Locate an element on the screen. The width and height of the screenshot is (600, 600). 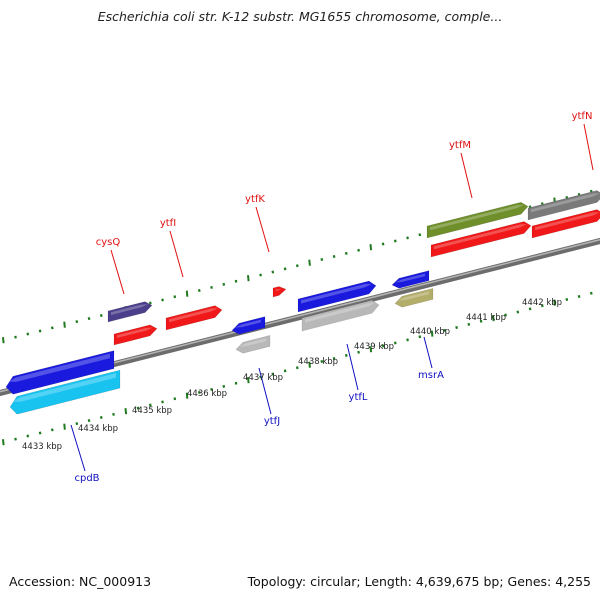
gene-feature-ytfN is located at coordinates (563, 205).